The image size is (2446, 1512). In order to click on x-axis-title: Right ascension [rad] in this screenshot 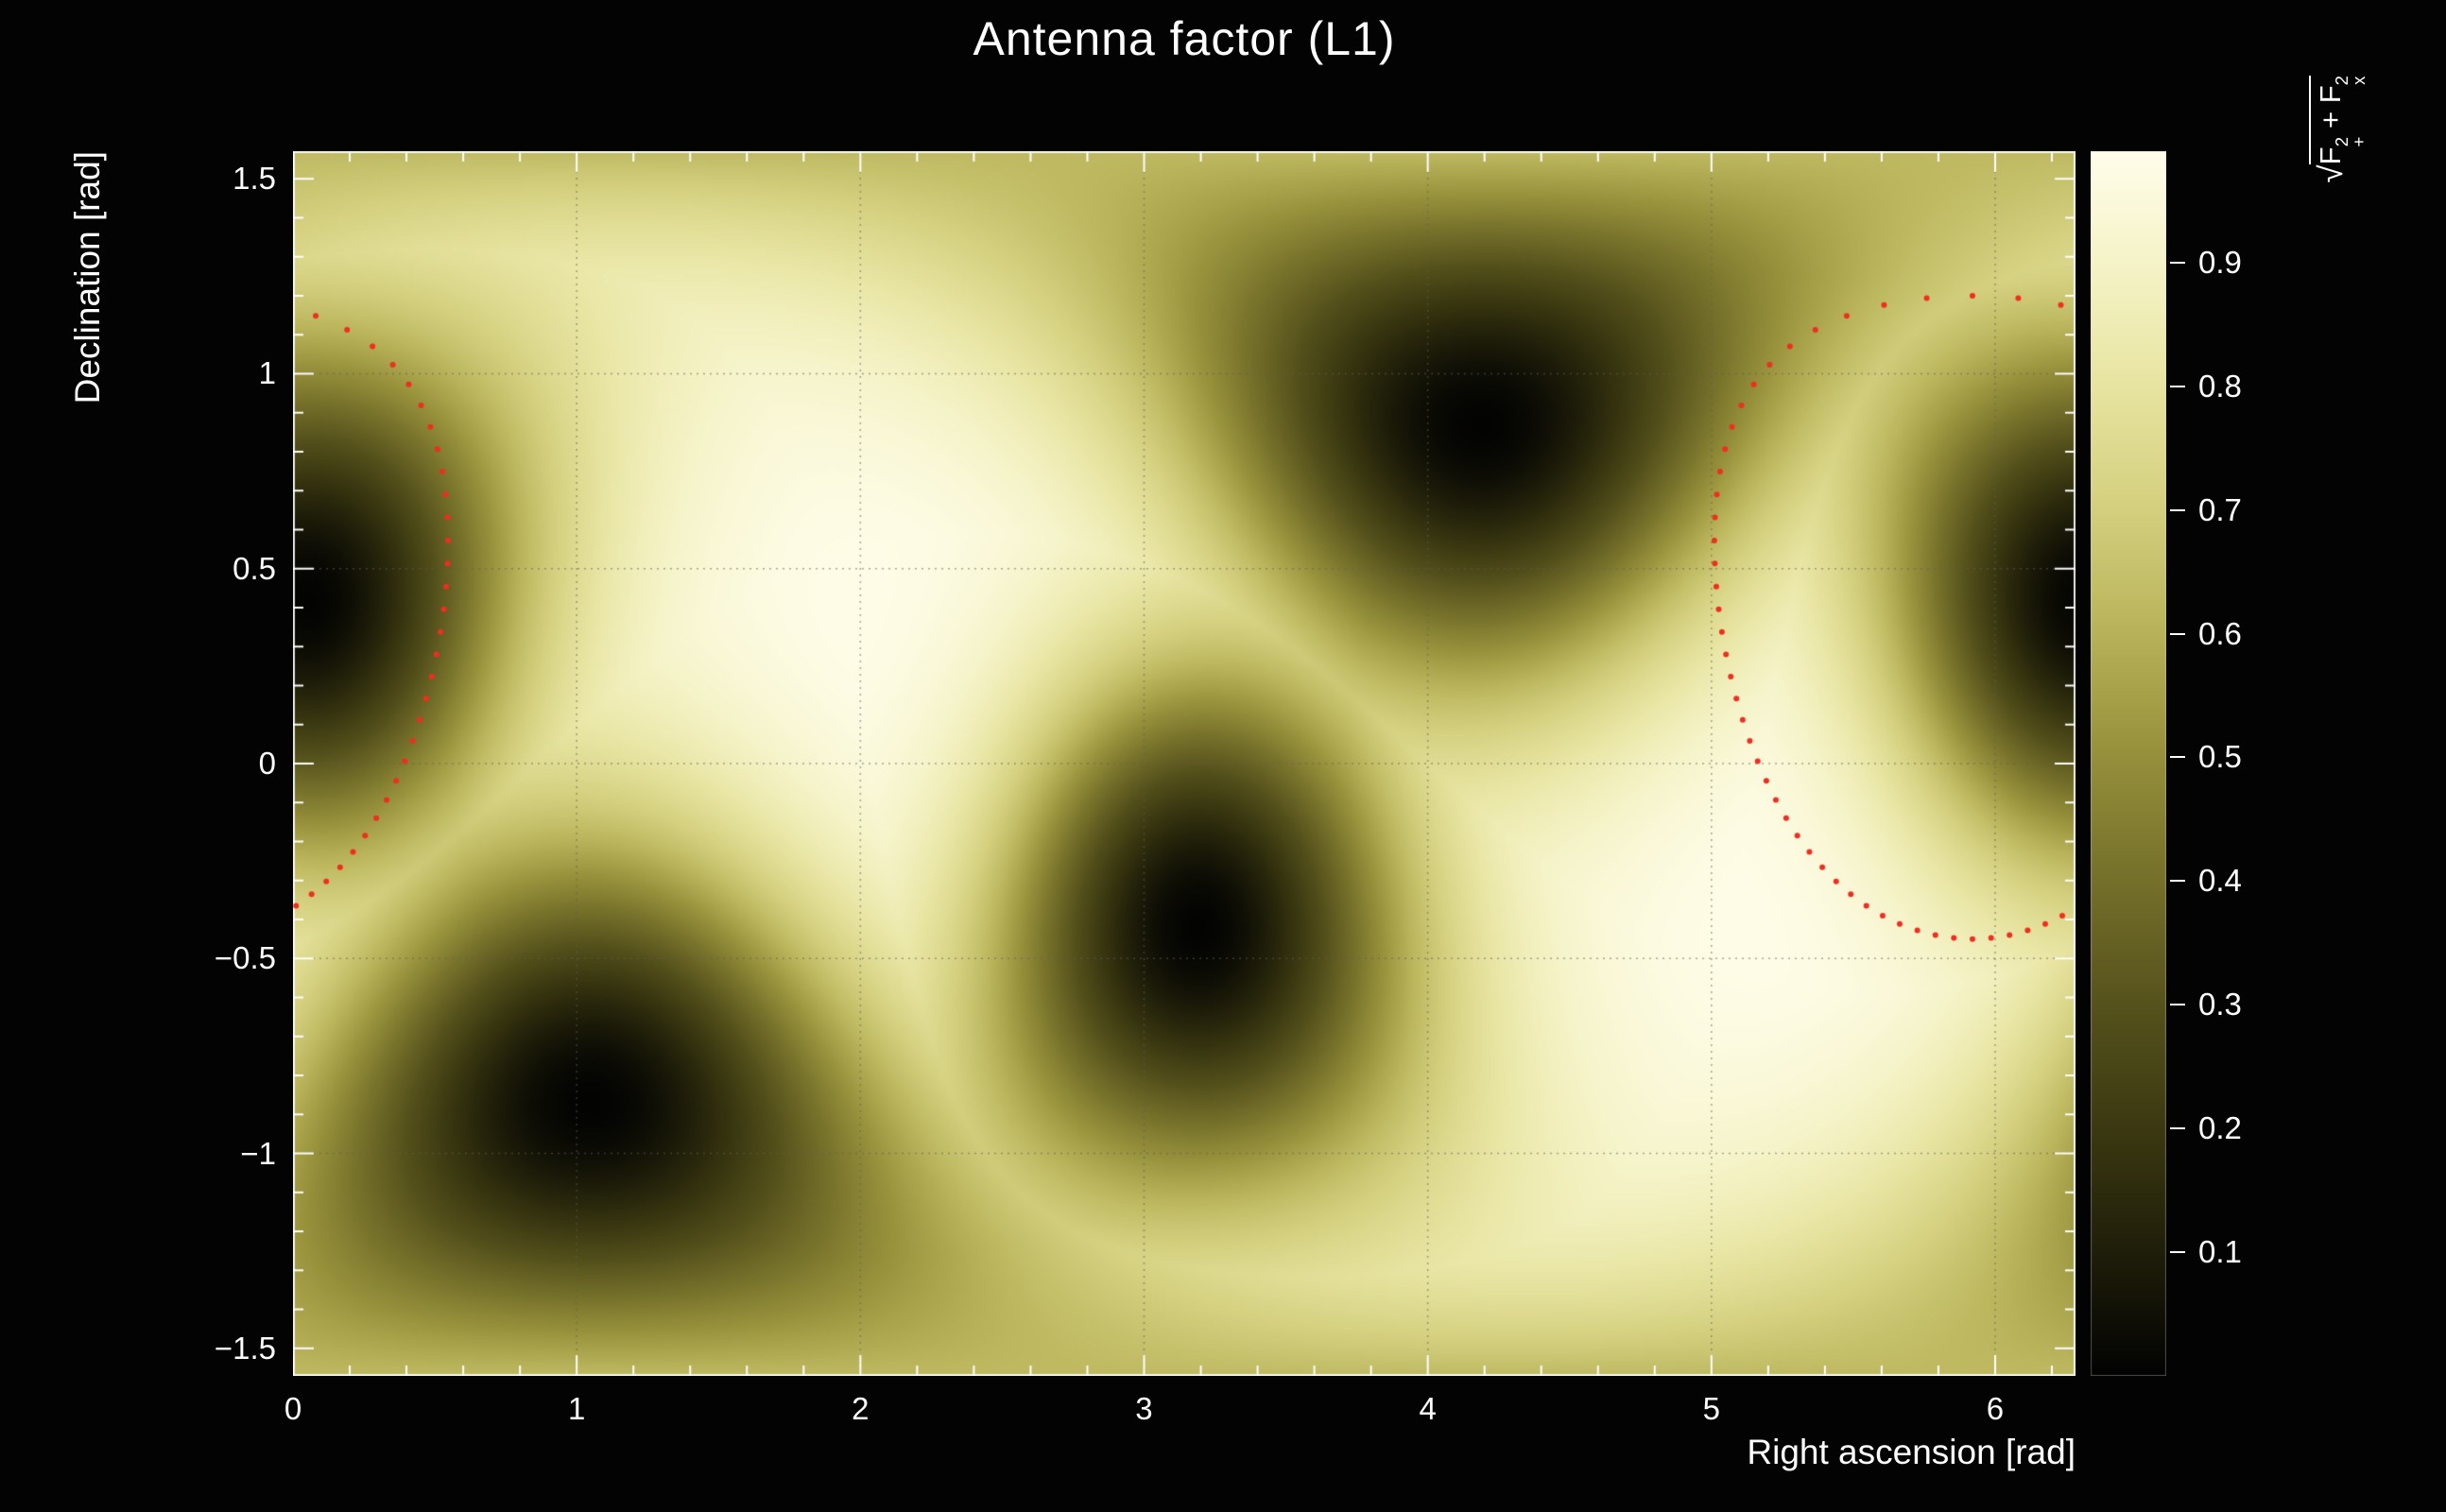, I will do `click(1912, 1452)`.